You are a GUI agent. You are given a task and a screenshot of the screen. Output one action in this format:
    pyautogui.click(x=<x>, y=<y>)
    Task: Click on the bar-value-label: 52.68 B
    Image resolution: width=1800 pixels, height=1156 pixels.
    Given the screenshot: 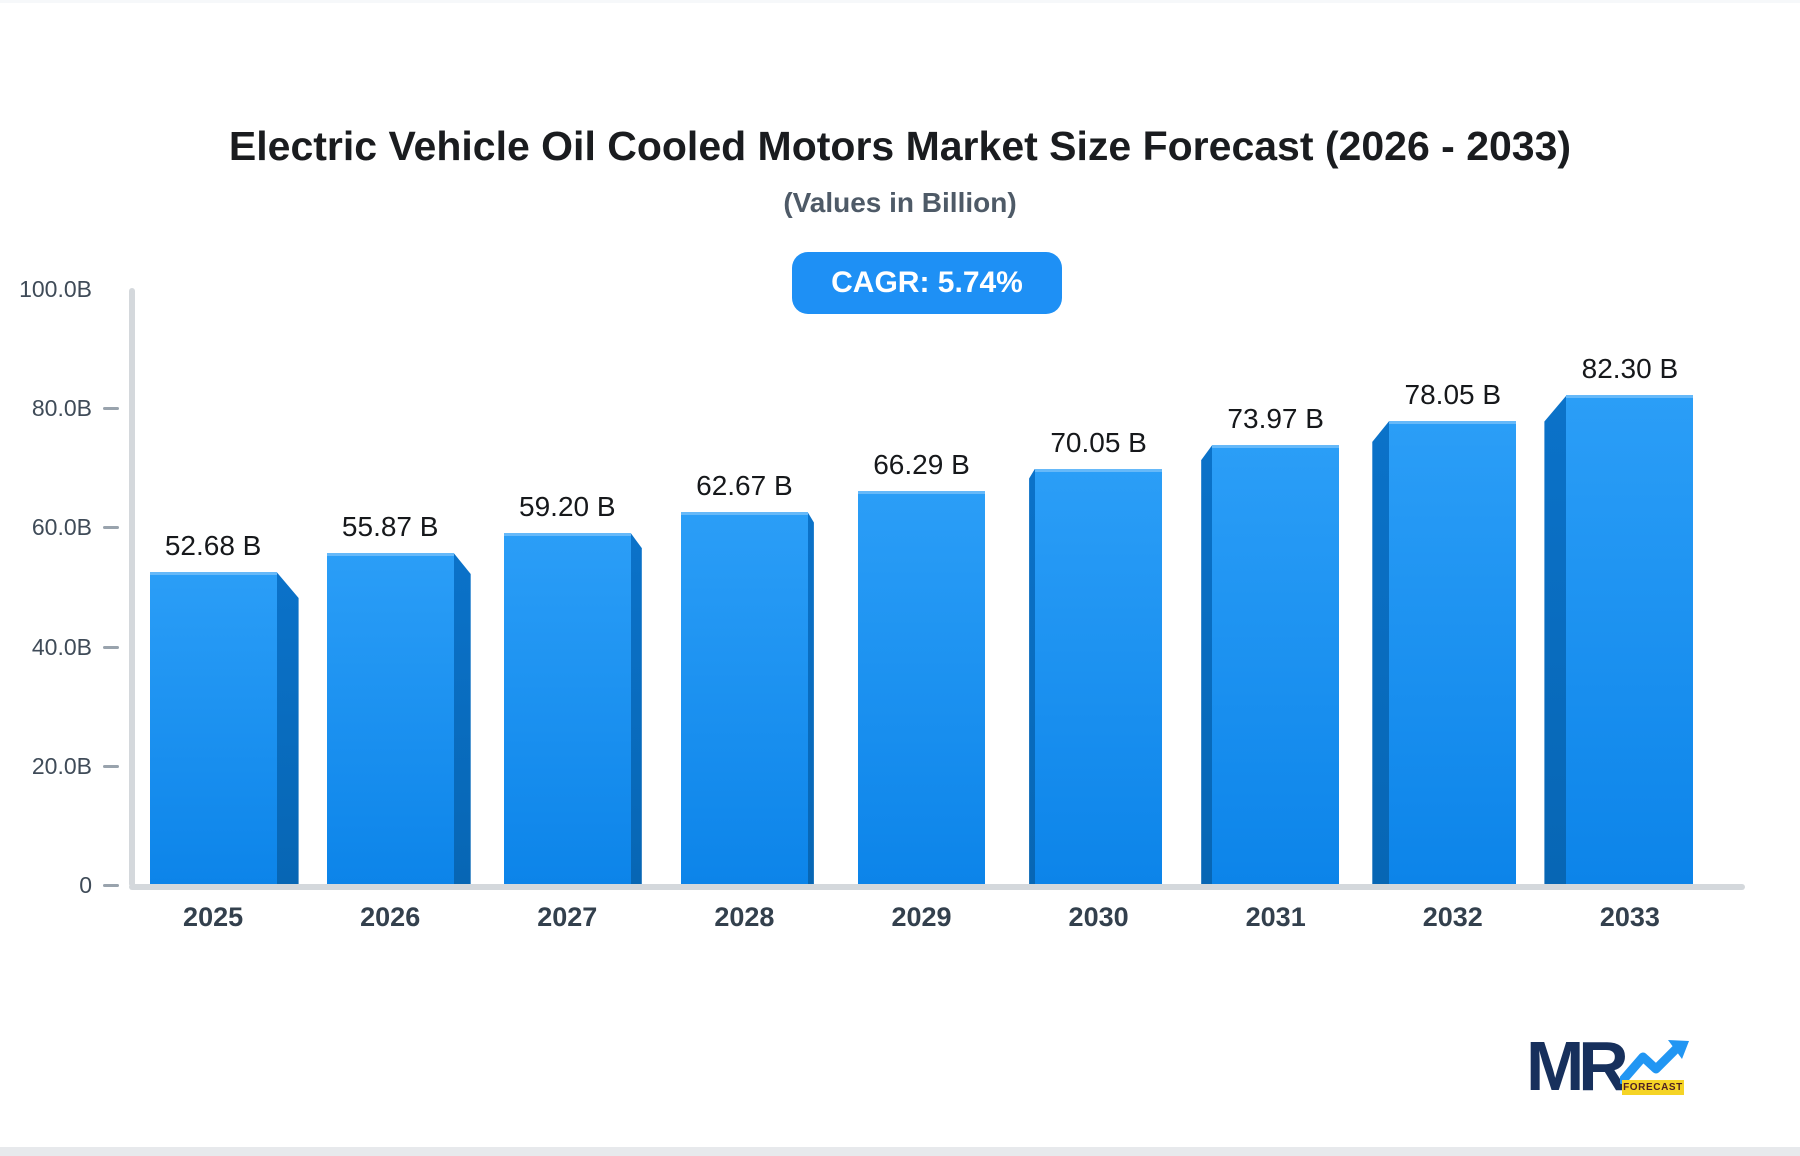 What is the action you would take?
    pyautogui.click(x=213, y=546)
    